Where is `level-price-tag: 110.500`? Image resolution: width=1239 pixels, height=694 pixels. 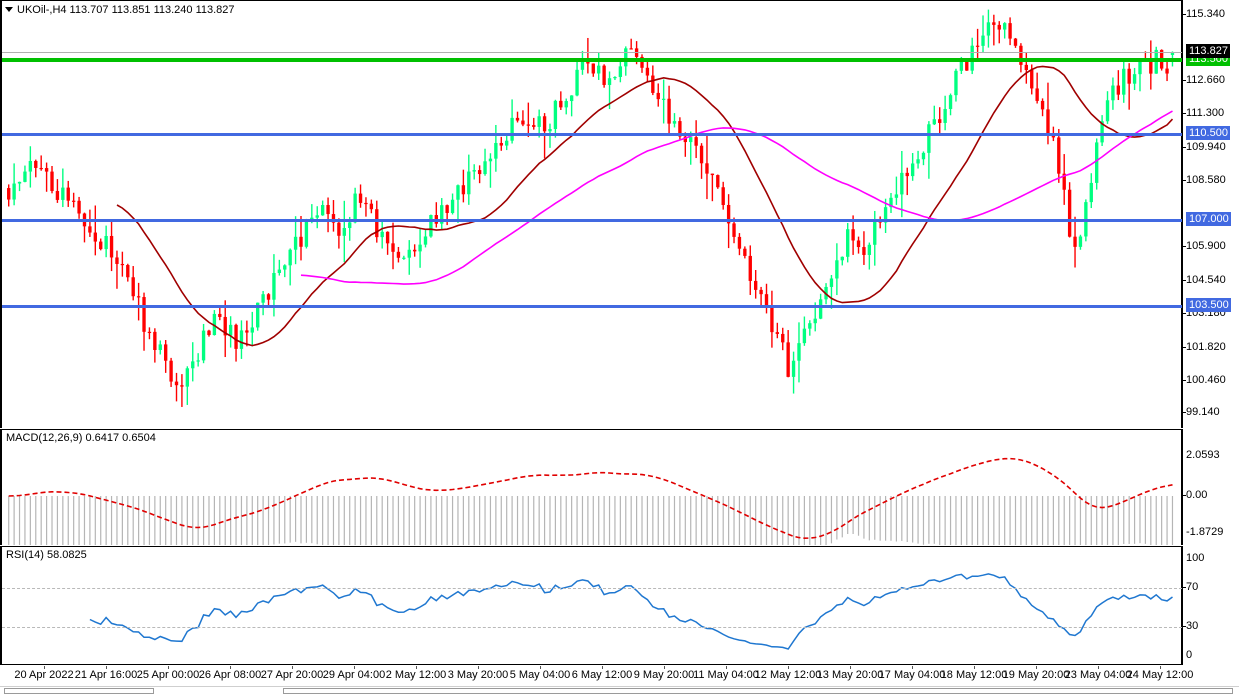 level-price-tag: 110.500 is located at coordinates (1208, 132).